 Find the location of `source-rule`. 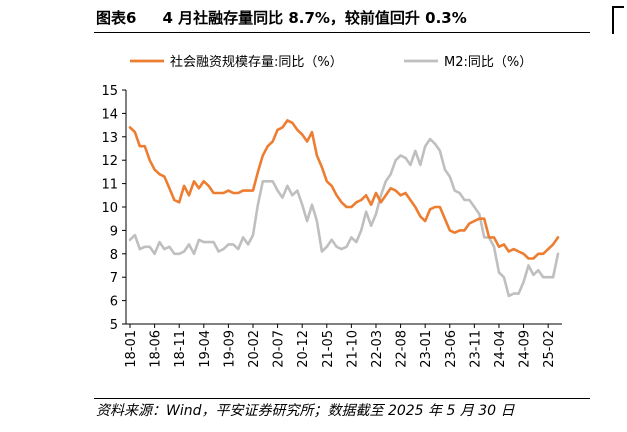

source-rule is located at coordinates (342, 398).